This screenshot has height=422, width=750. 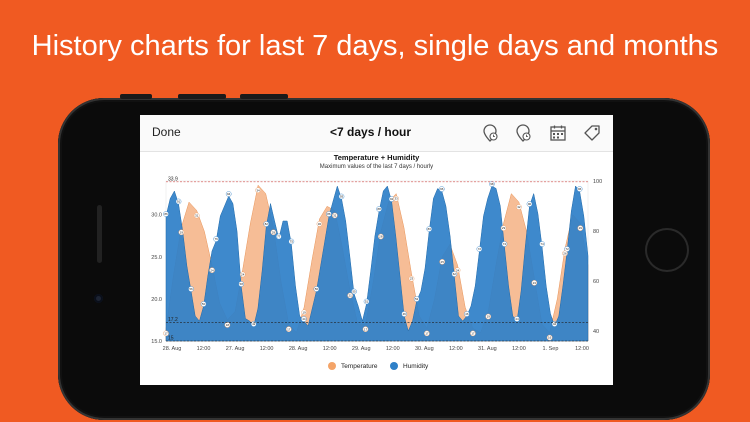 What do you see at coordinates (317, 289) in the screenshot?
I see `humidity-data-label: 56` at bounding box center [317, 289].